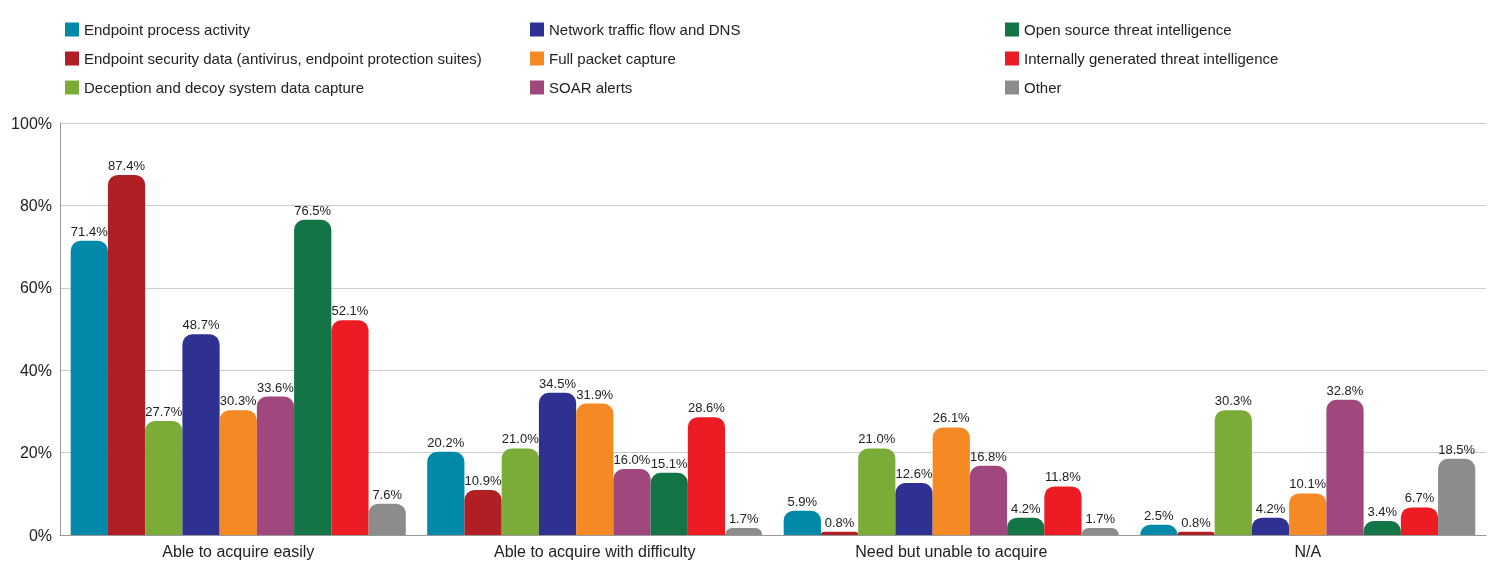  Describe the element at coordinates (1345, 390) in the screenshot. I see `data-label: 32.8%` at that location.